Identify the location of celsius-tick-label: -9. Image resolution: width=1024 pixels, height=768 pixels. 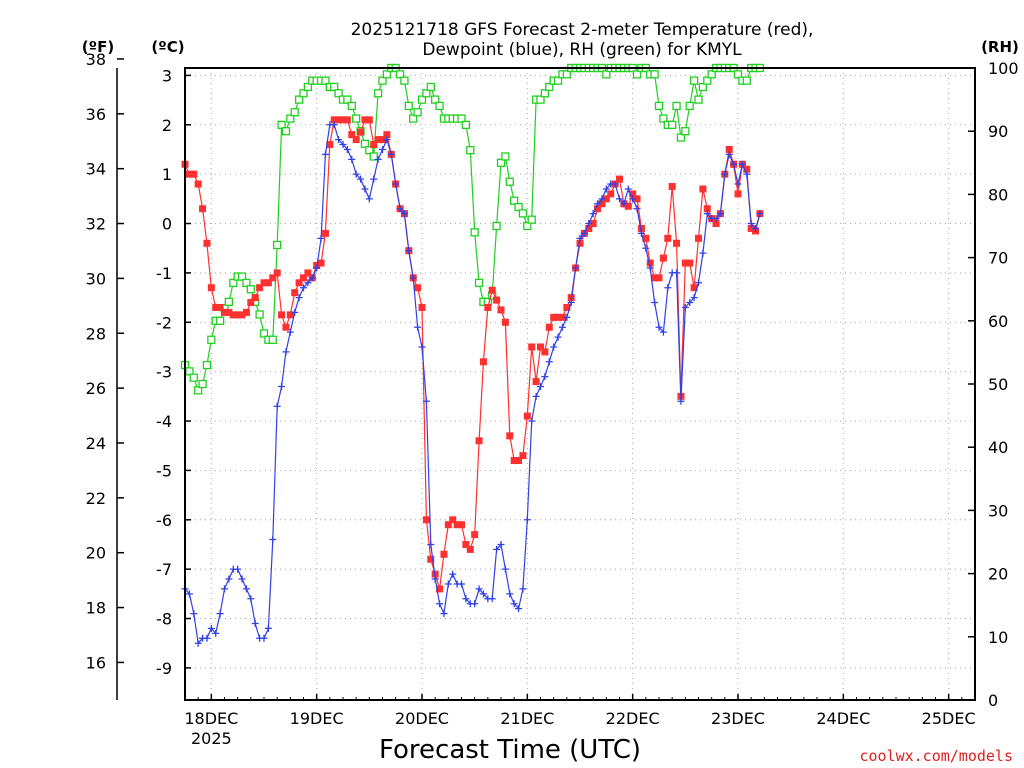
(164, 668).